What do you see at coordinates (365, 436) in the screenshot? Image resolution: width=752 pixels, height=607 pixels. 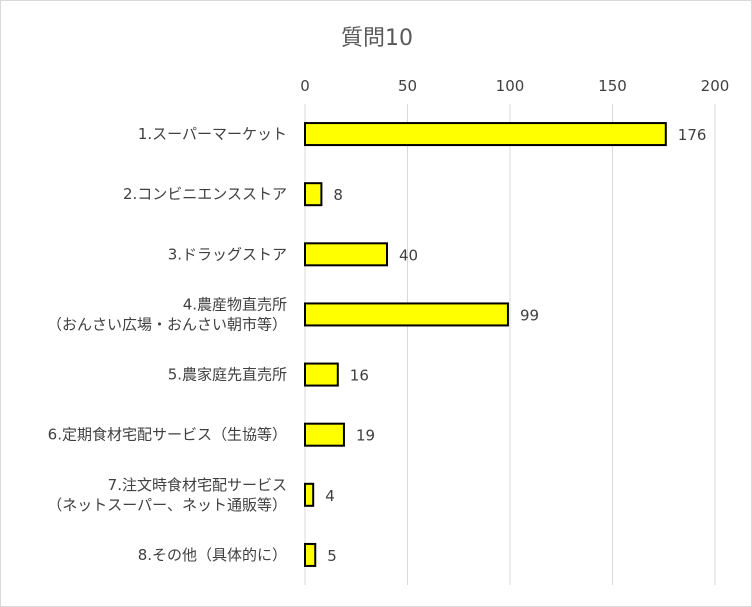 I see `data-label: 19` at bounding box center [365, 436].